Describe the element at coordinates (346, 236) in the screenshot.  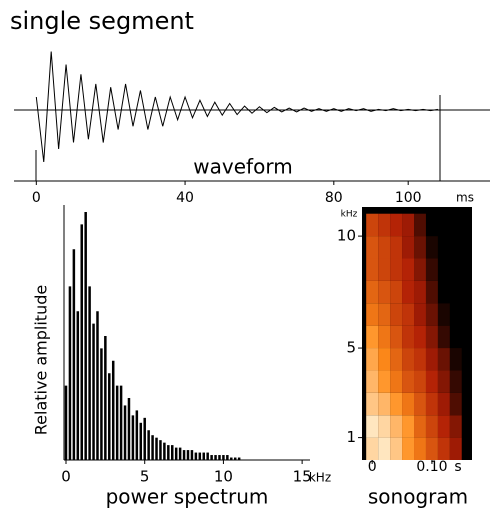
I see `y-tick-label: 10` at that location.